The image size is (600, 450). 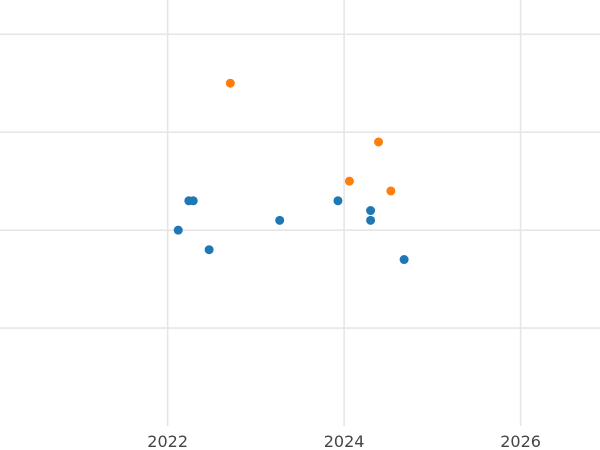 I want to click on x-tick-label: 2024, so click(x=344, y=441).